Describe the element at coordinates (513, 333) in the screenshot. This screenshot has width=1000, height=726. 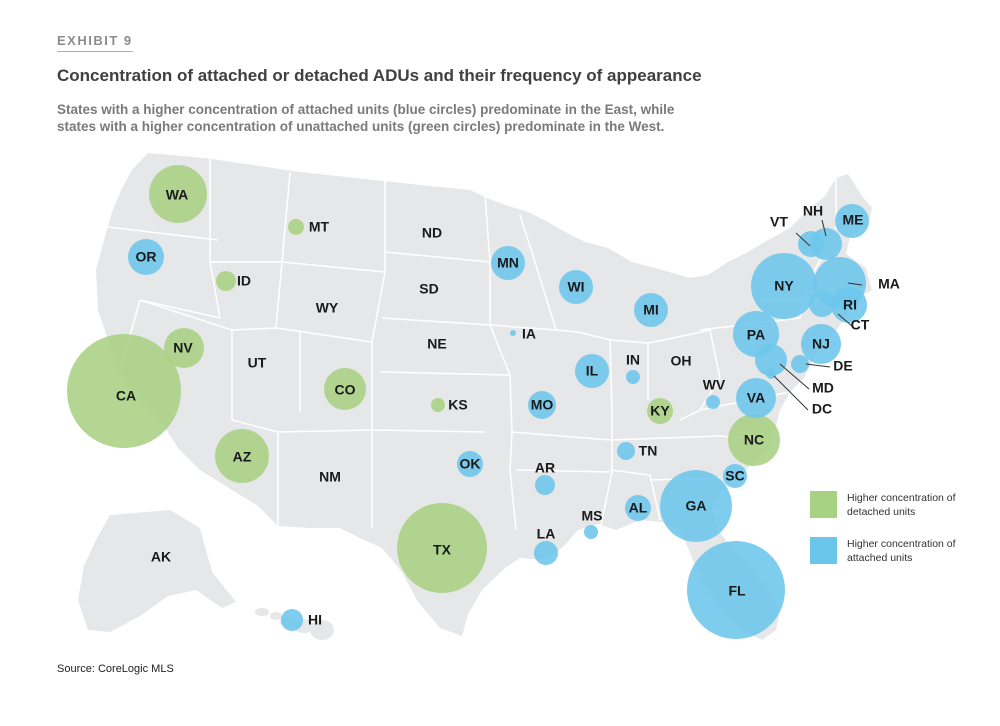
I see `circle-ia` at that location.